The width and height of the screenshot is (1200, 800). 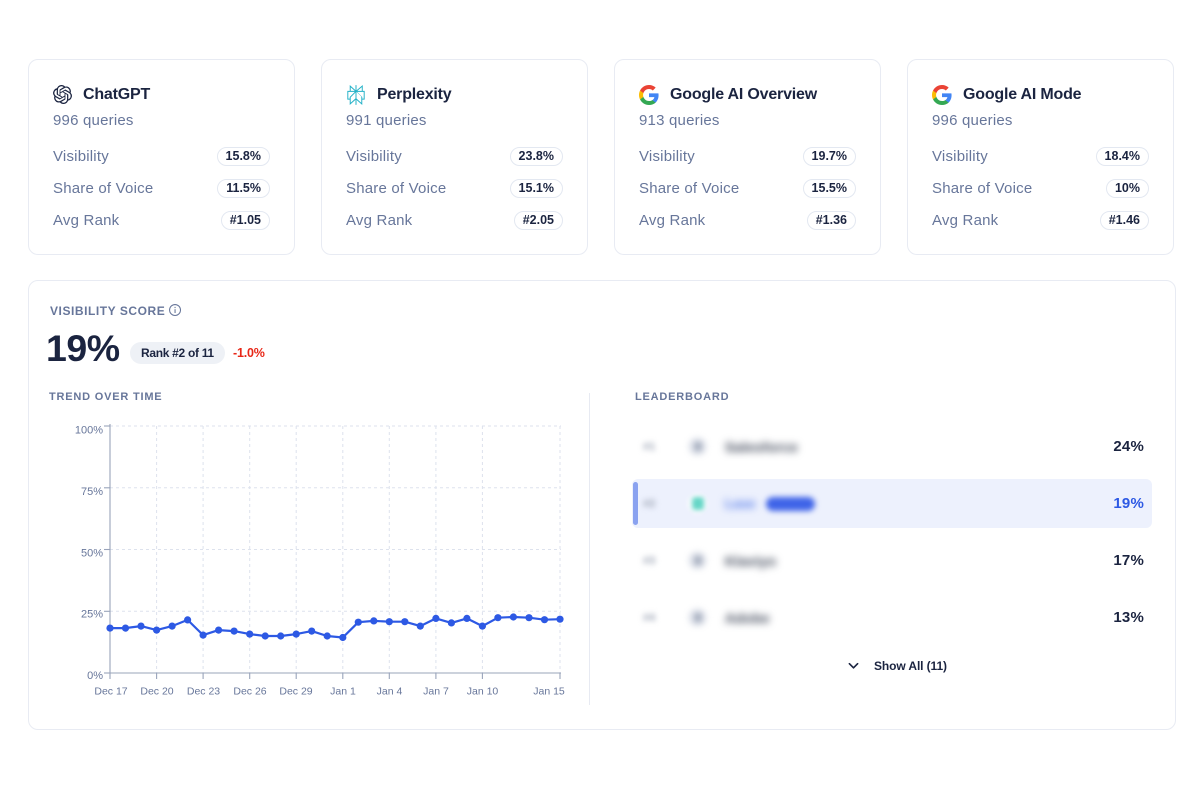 I want to click on svg-text: Dec 17, so click(x=110, y=692).